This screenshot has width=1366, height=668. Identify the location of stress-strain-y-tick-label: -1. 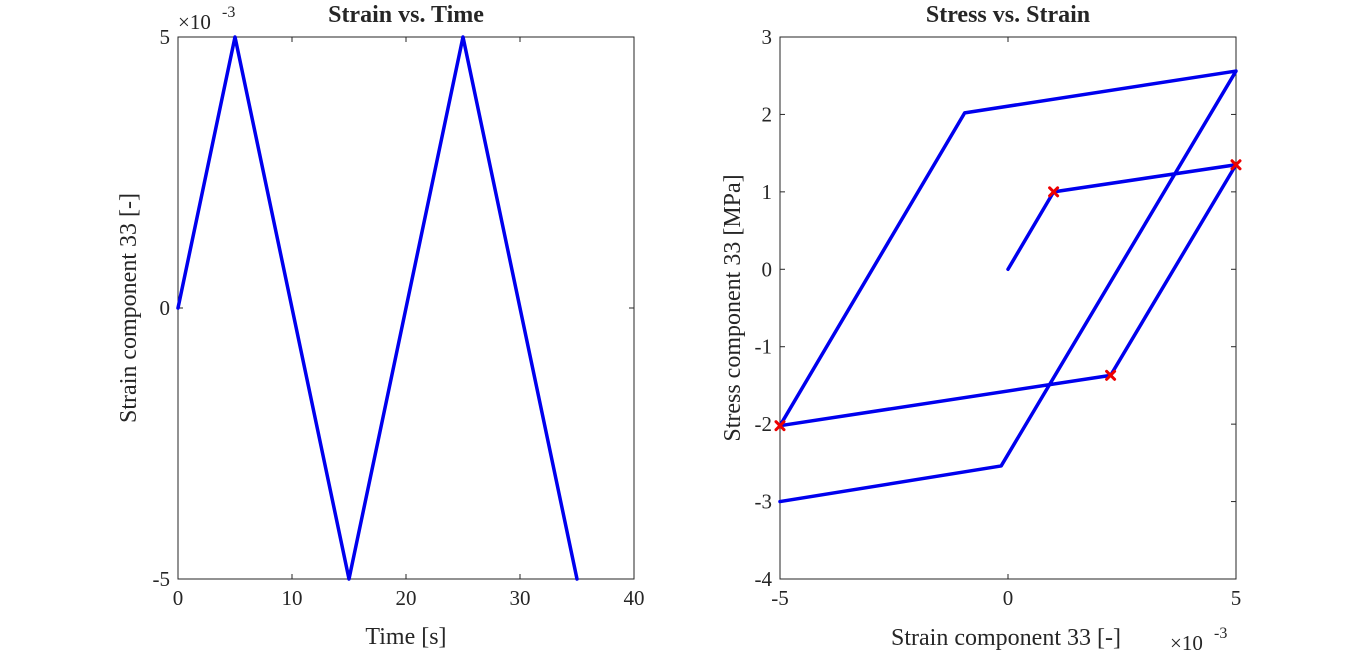
(764, 347).